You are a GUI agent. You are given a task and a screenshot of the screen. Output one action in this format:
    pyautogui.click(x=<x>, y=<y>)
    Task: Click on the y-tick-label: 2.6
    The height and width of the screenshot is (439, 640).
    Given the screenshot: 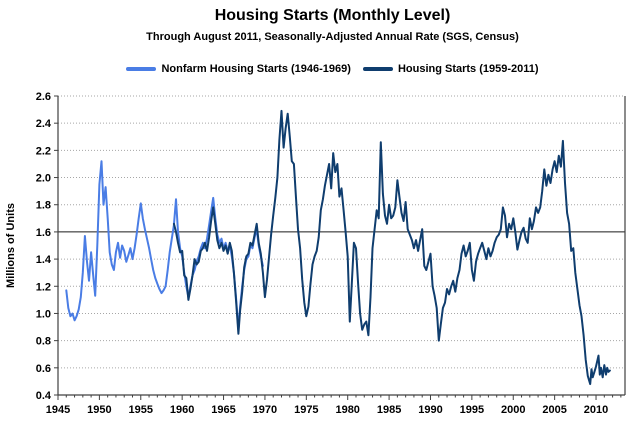 What is the action you would take?
    pyautogui.click(x=43, y=97)
    